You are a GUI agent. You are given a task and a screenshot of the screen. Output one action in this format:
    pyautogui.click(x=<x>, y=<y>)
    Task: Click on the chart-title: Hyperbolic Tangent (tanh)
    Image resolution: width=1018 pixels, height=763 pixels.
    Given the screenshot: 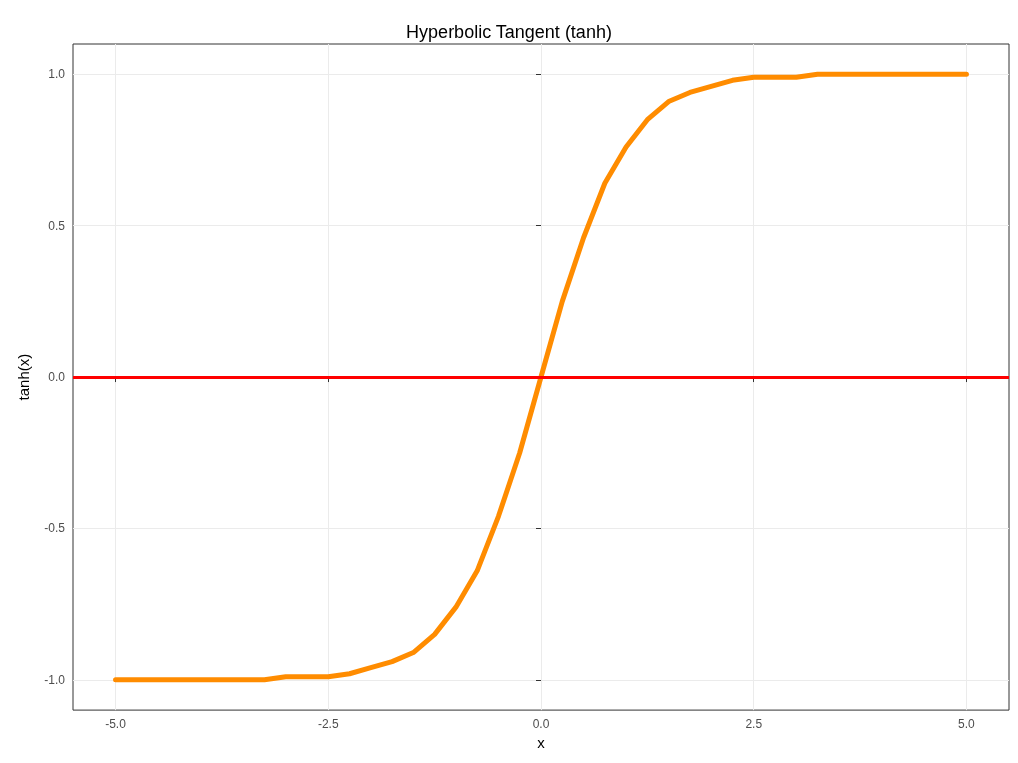 What is the action you would take?
    pyautogui.click(x=509, y=32)
    